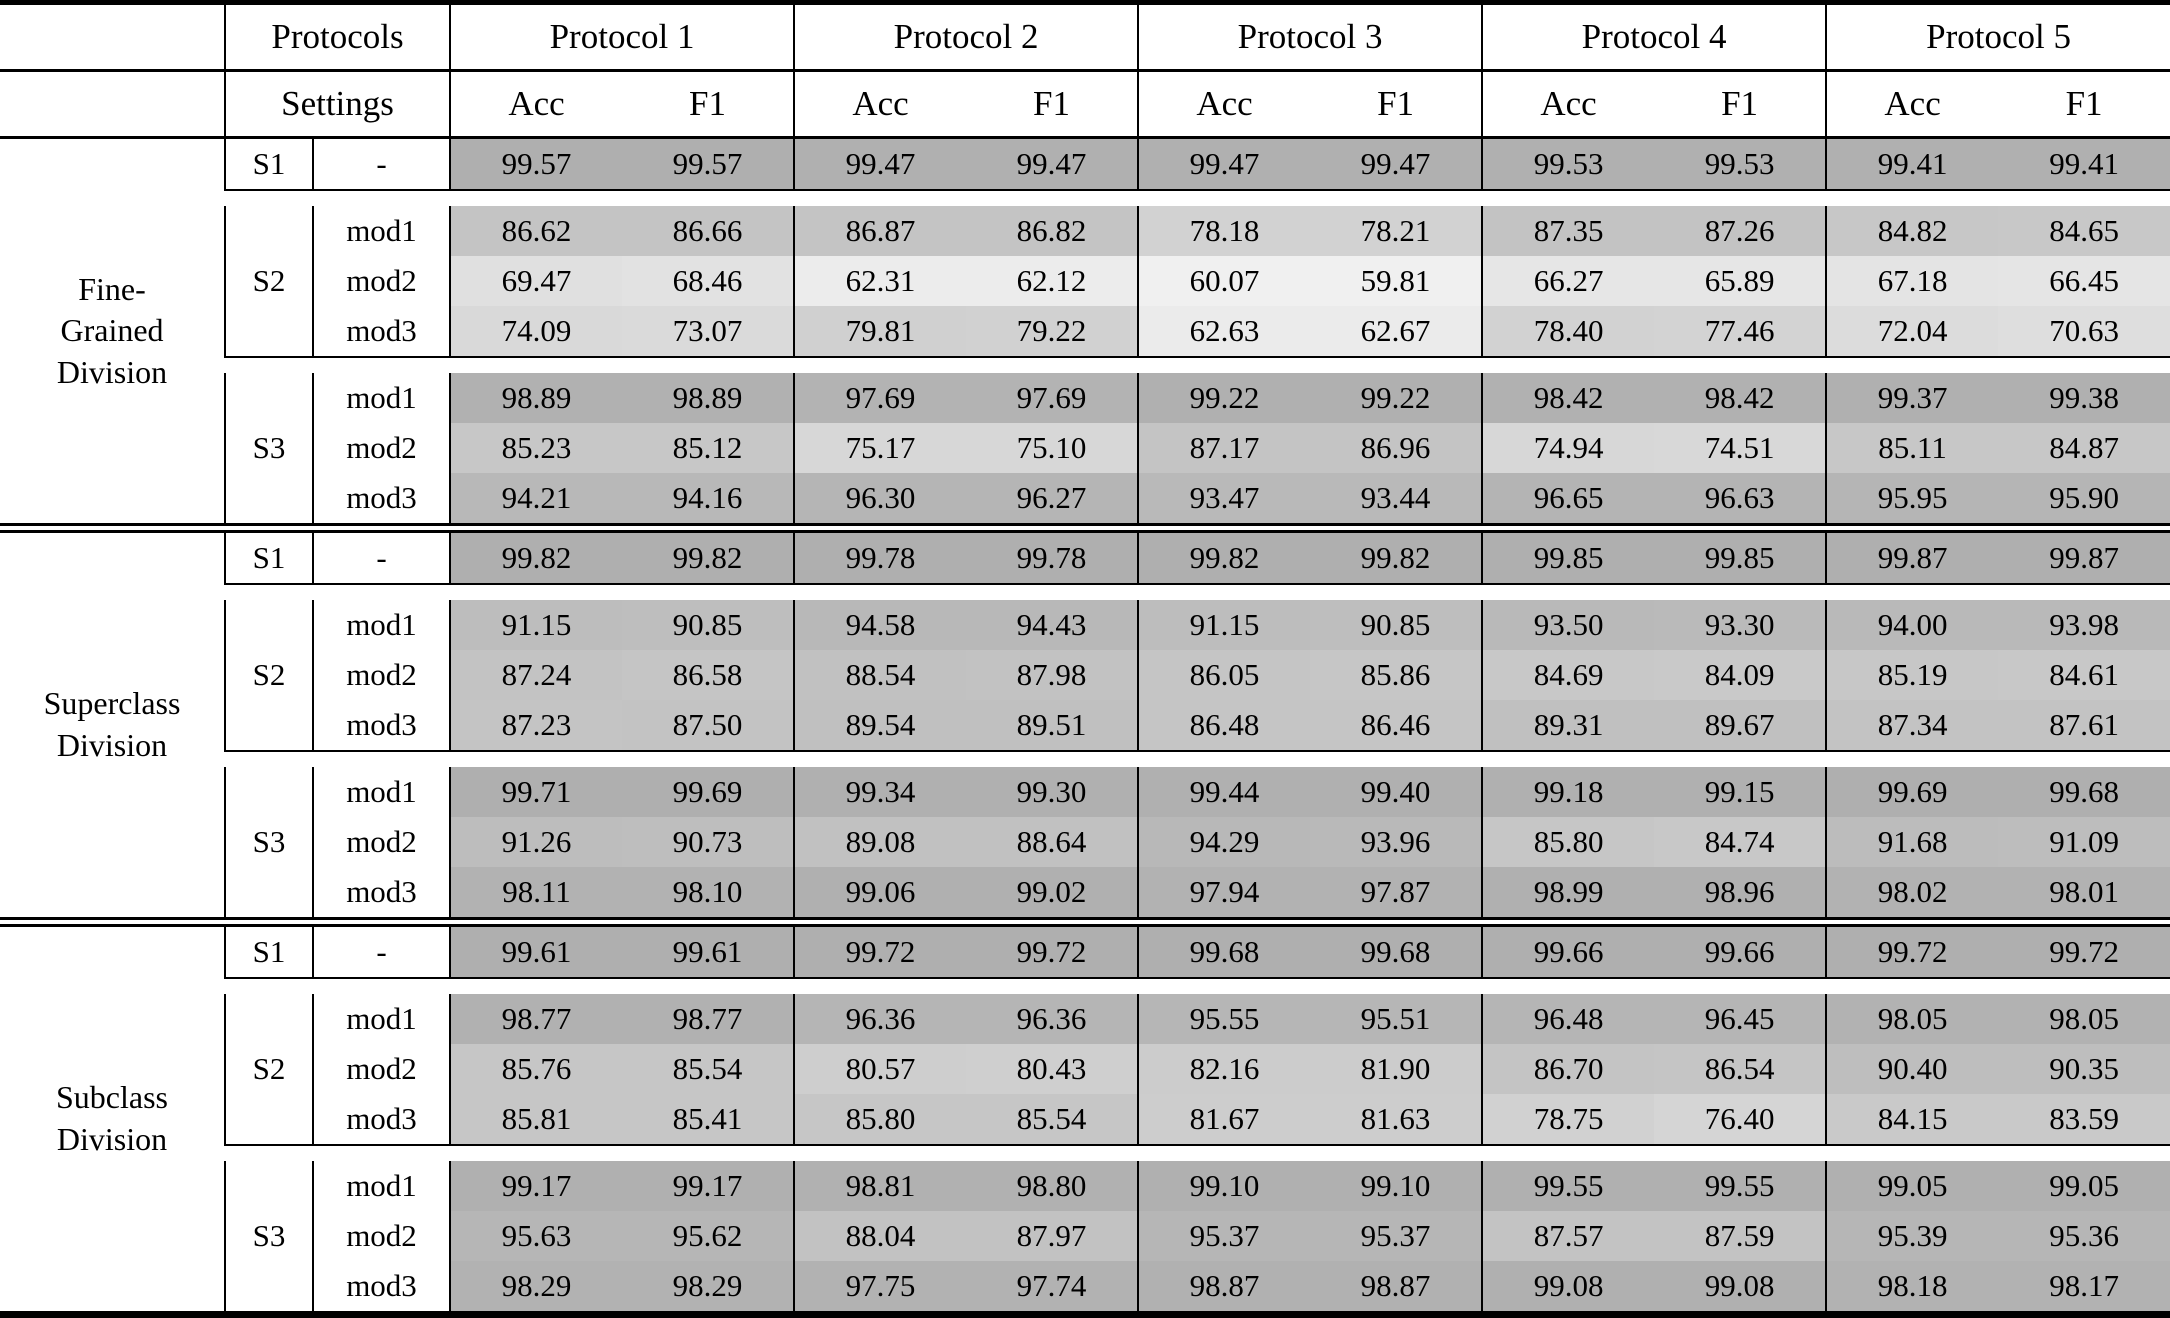 The width and height of the screenshot is (2170, 1318). Describe the element at coordinates (1568, 893) in the screenshot. I see `metric-value-cell: 98.99` at that location.